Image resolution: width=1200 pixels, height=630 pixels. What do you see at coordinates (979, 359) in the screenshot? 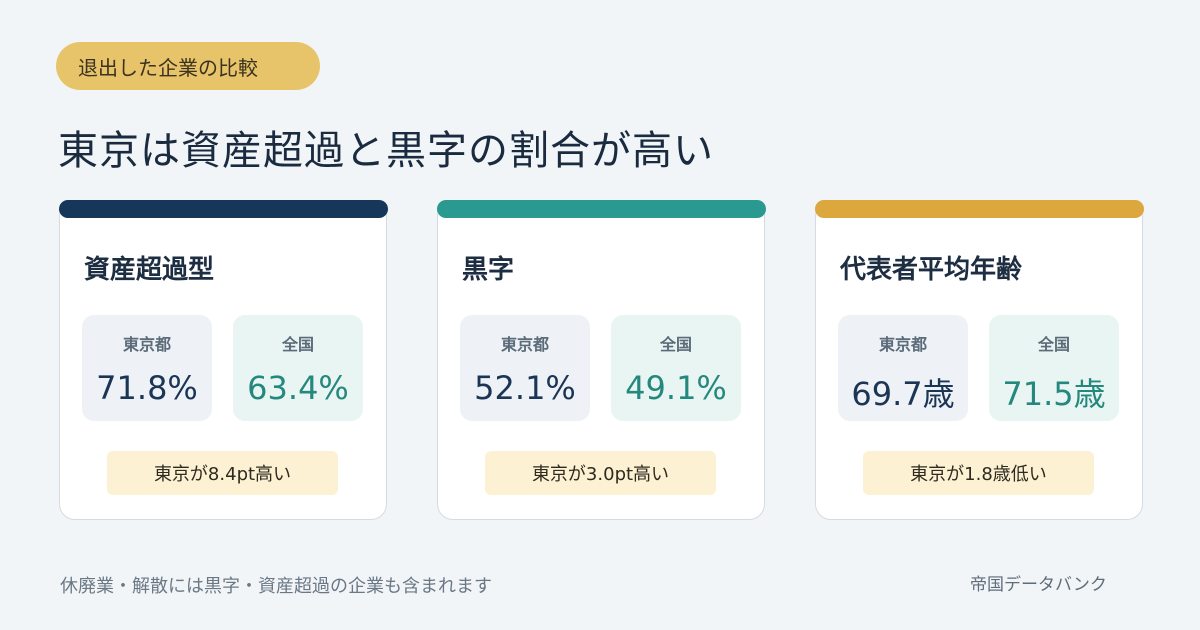
I see `card-average-age: 代表者平均年齢 東京都 69.7歳 全国 71.5歳 東京が1.8歳低い` at bounding box center [979, 359].